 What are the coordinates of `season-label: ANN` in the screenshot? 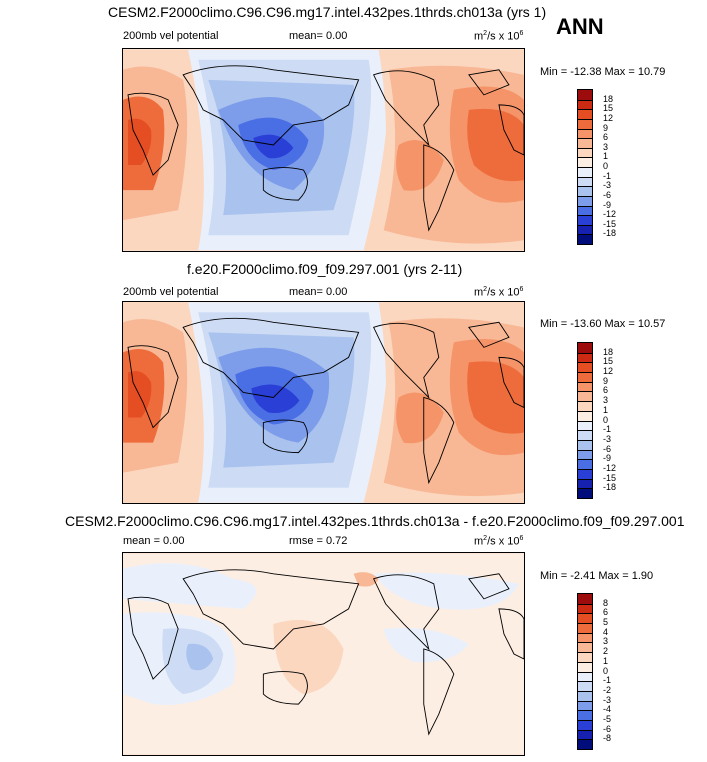 It's located at (580, 26).